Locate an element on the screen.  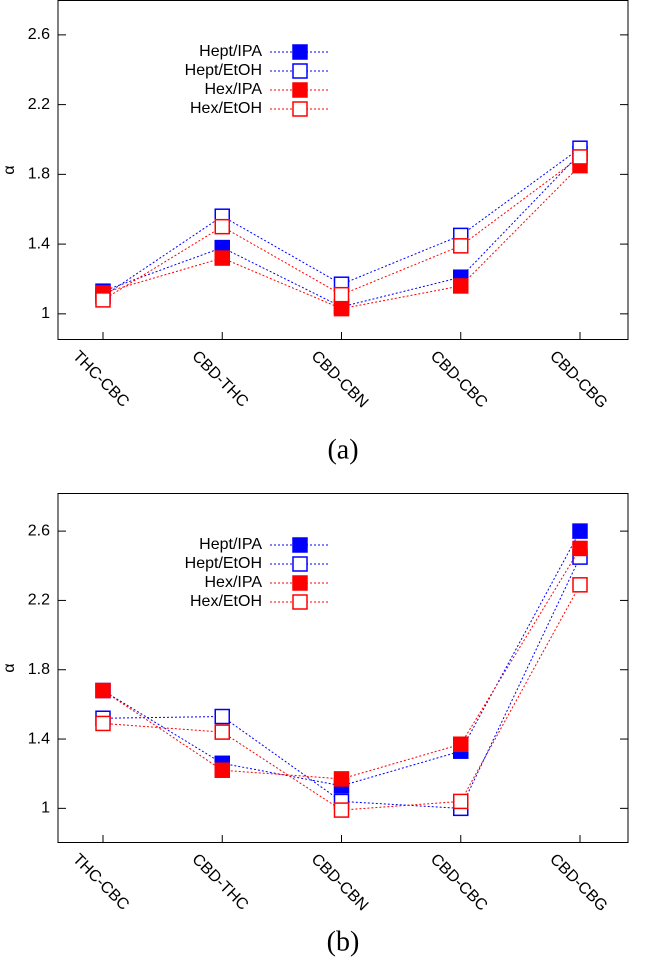
caption: (b) is located at coordinates (343, 941).